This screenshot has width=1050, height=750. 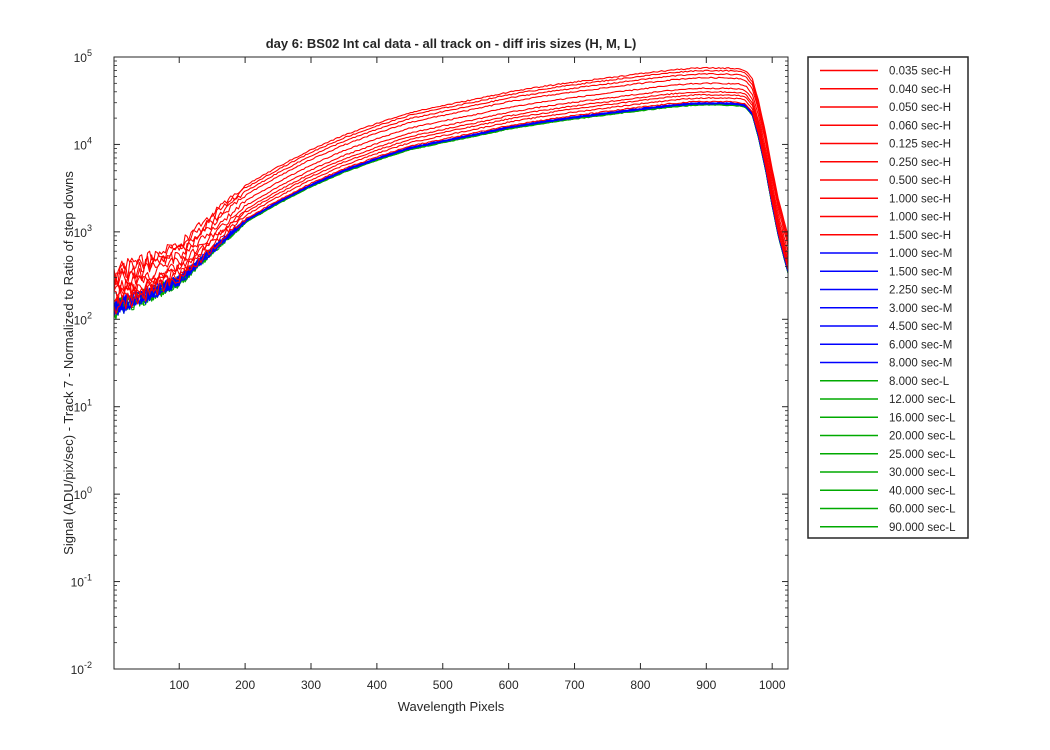 I want to click on x-tick-label: 1000, so click(x=772, y=685).